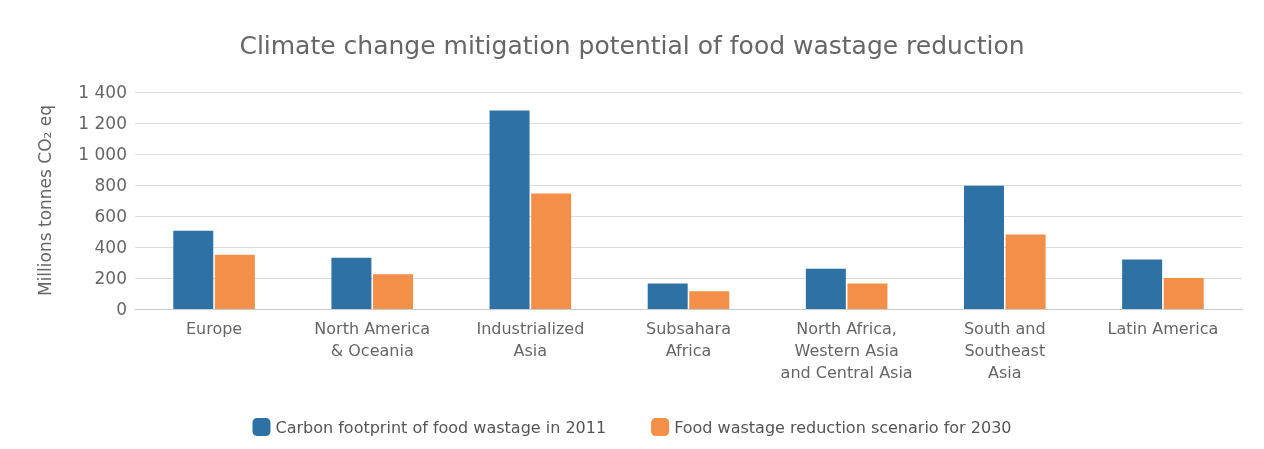 The width and height of the screenshot is (1264, 449). What do you see at coordinates (44, 200) in the screenshot?
I see `y-axis-title: Millions tonnes CO₂ eq` at bounding box center [44, 200].